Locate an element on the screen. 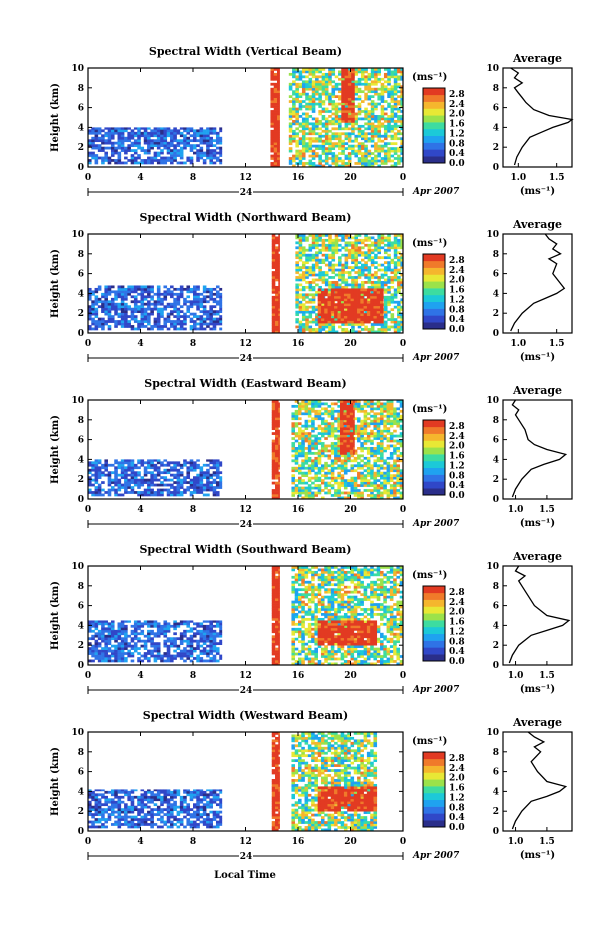 This screenshot has width=616, height=929. avg-y-tick-label: 4 is located at coordinates (496, 294).